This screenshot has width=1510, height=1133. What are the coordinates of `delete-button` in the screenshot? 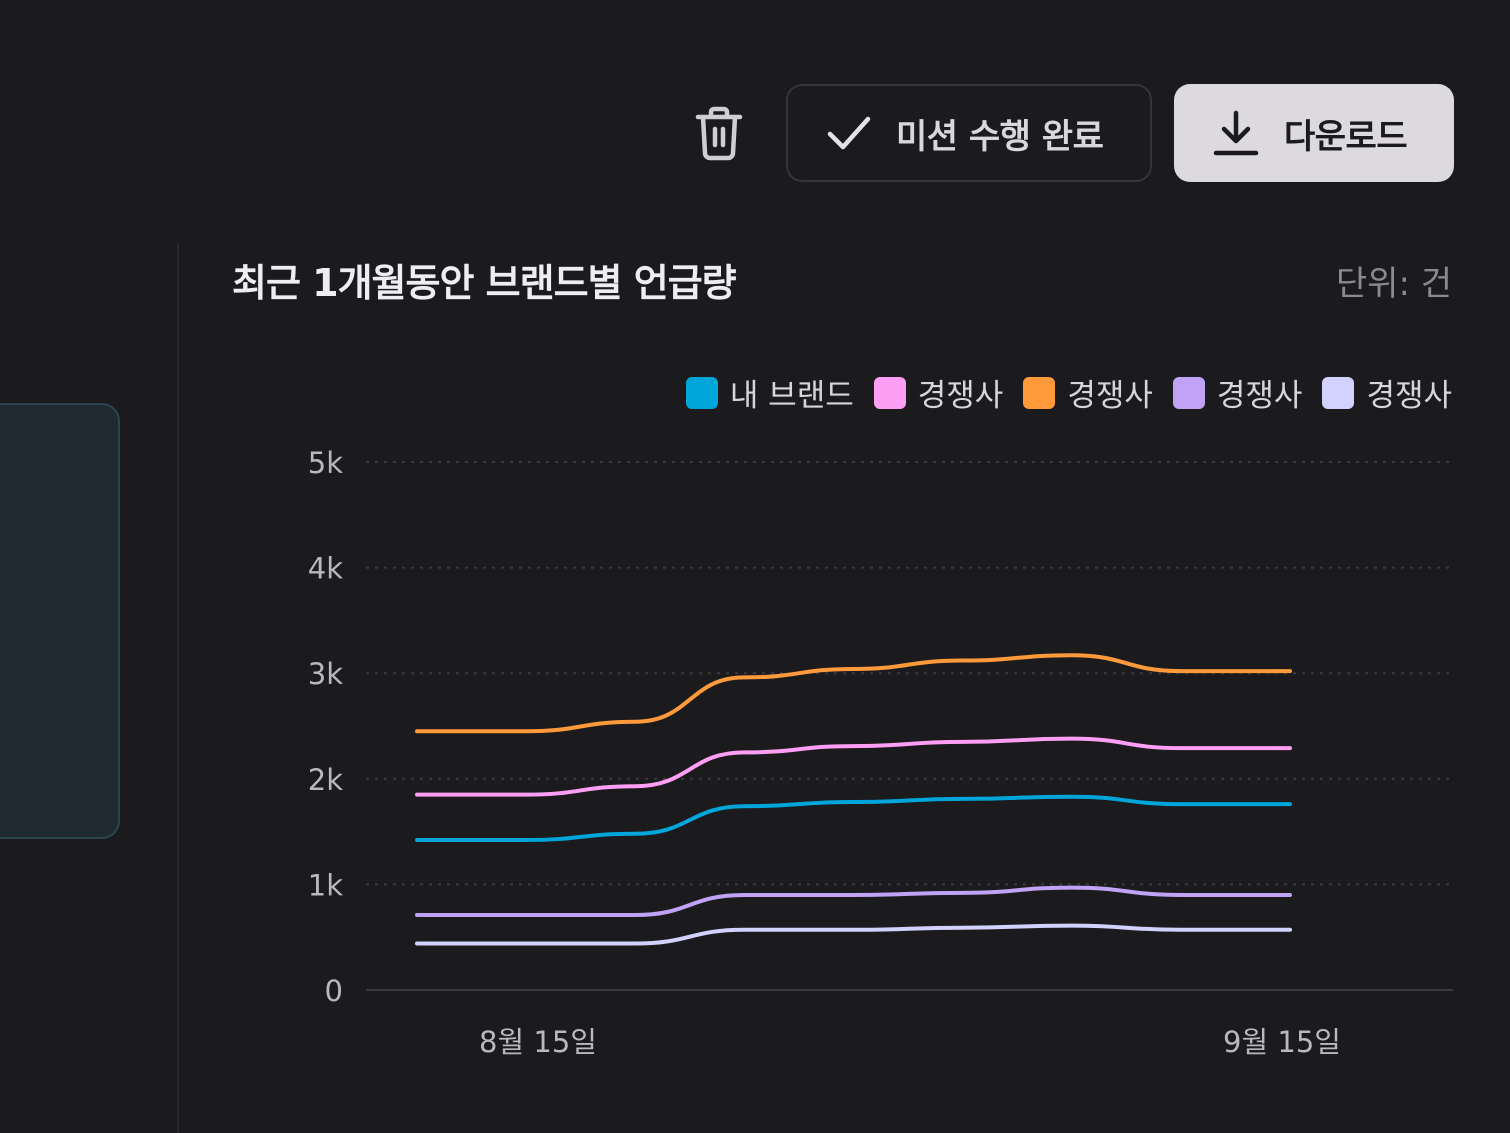 It's located at (719, 133).